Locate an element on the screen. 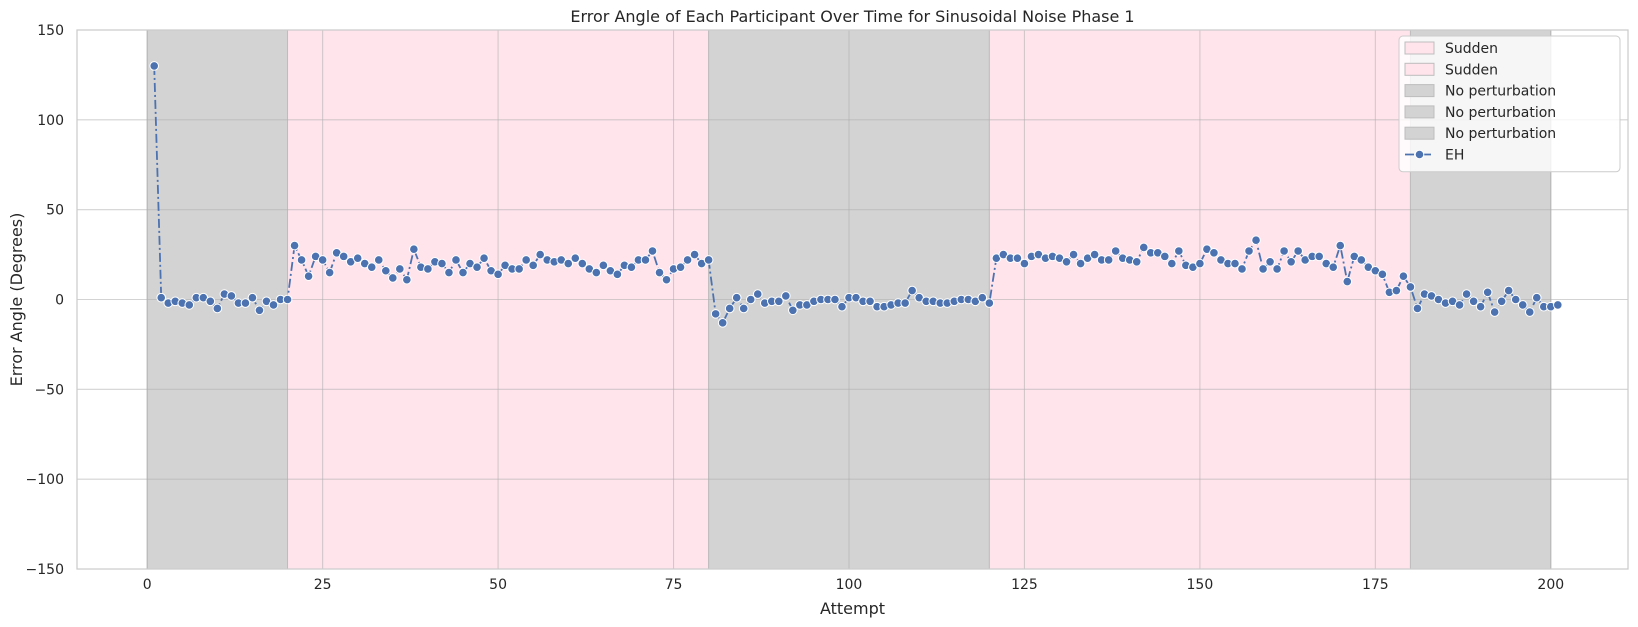 The height and width of the screenshot is (627, 1638). y-tick-label: −50 is located at coordinates (49, 390).